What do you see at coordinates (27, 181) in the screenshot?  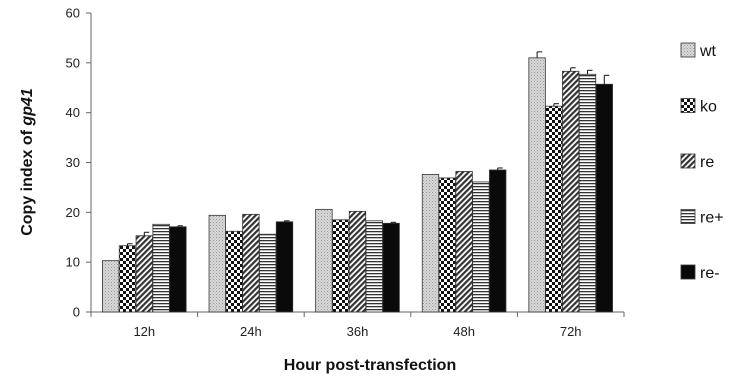 I see `y-axis-title-prefix: Copy index of` at bounding box center [27, 181].